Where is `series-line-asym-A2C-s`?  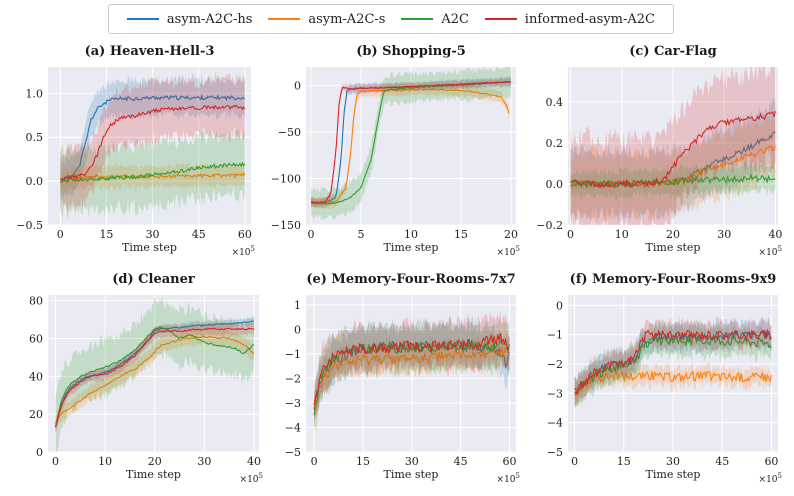 series-line-asym-A2C-s is located at coordinates (154, 379).